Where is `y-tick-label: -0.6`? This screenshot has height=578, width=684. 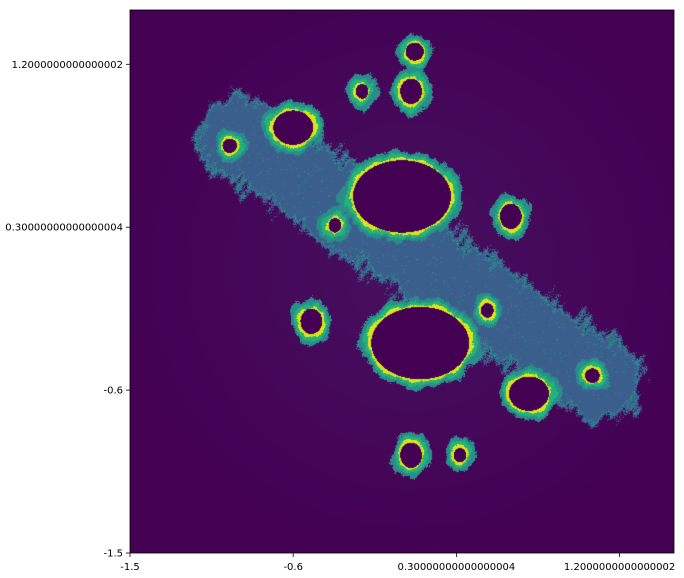
y-tick-label: -0.6 is located at coordinates (113, 391).